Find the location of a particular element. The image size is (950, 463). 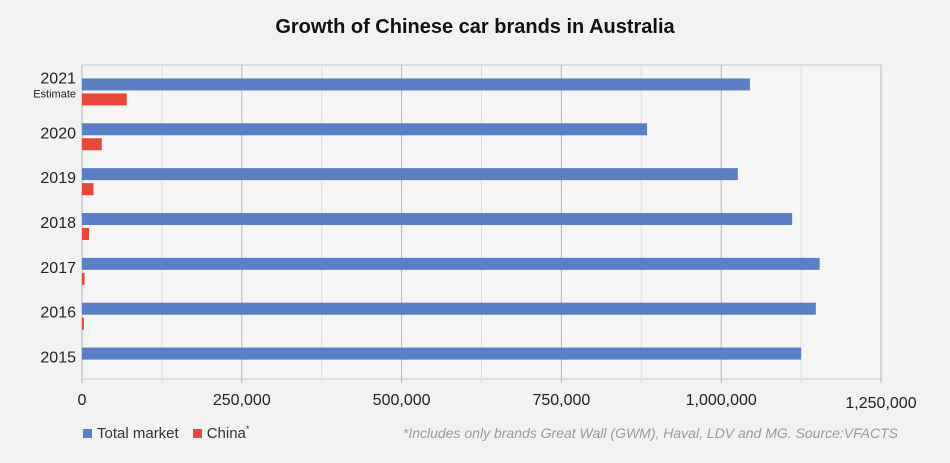

legend-item-china: China* is located at coordinates (221, 433).